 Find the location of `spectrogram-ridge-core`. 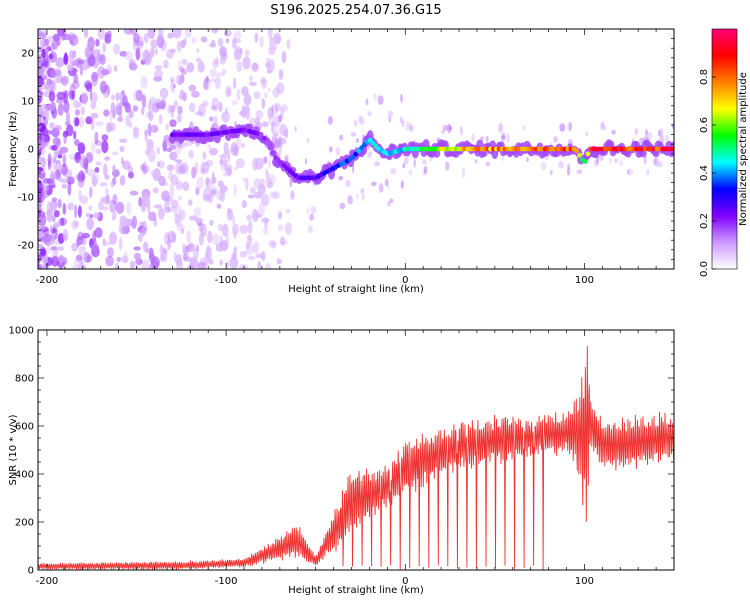

spectrogram-ridge-core is located at coordinates (576, 151).